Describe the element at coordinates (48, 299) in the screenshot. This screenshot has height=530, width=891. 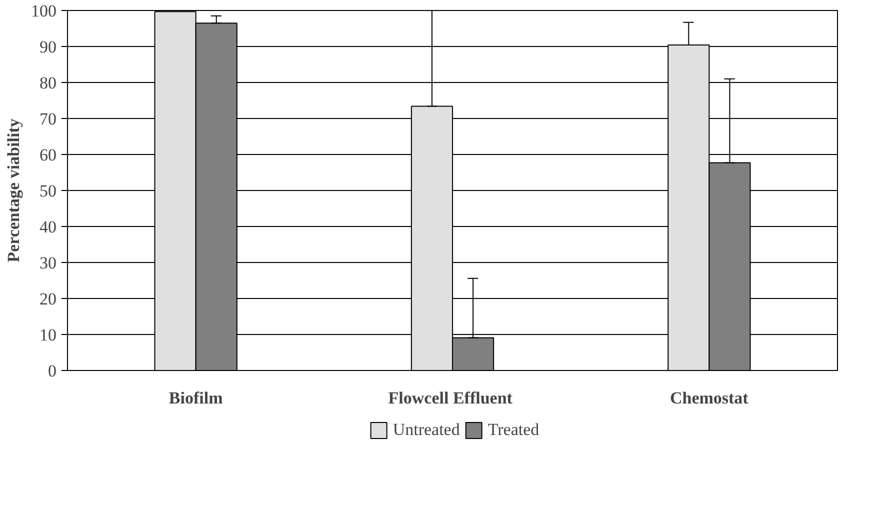
I see `y-tick-label: 20` at that location.